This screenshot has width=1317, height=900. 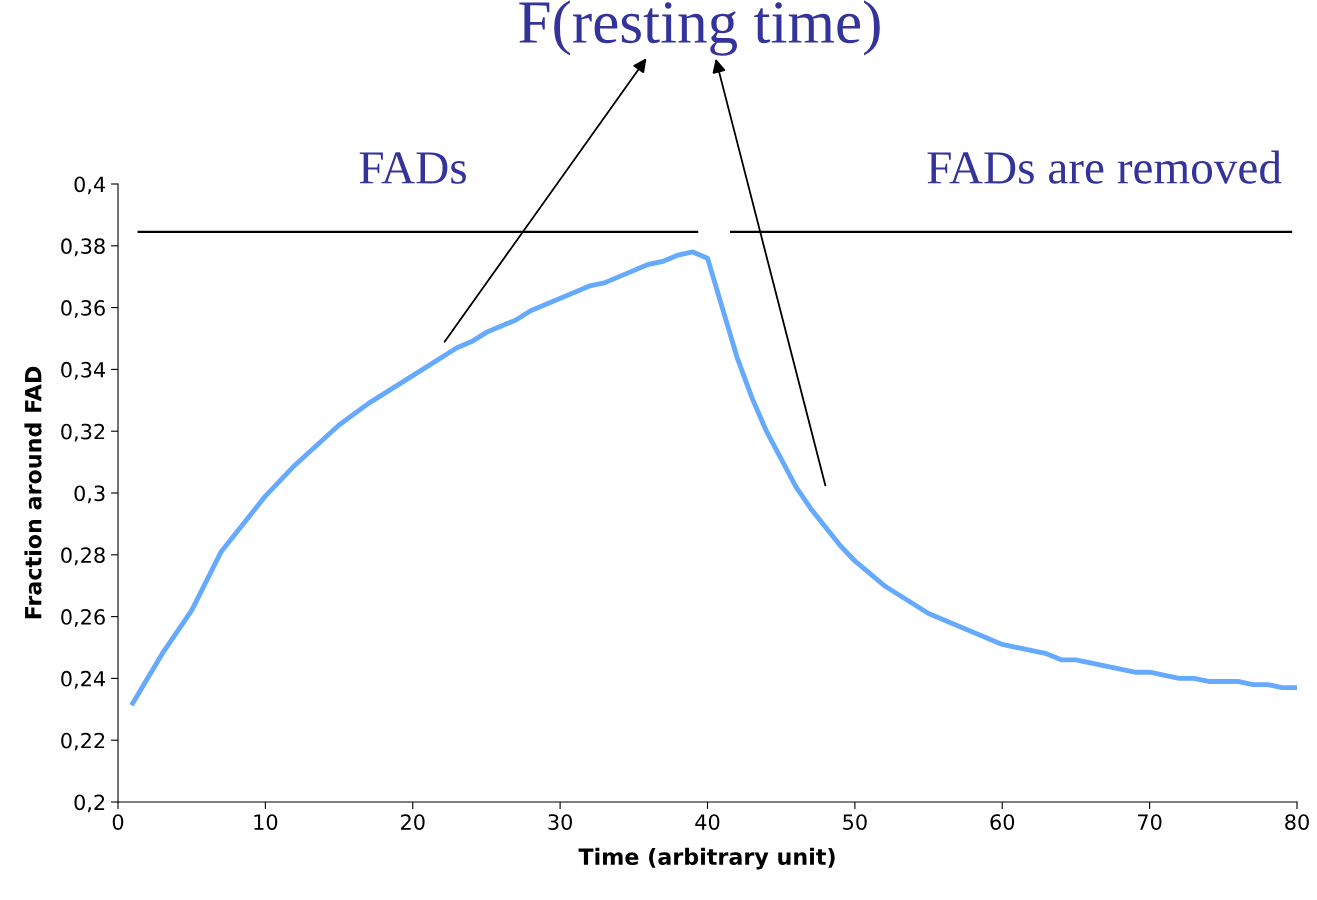 What do you see at coordinates (83, 741) in the screenshot?
I see `y-tick-label: 0,22` at bounding box center [83, 741].